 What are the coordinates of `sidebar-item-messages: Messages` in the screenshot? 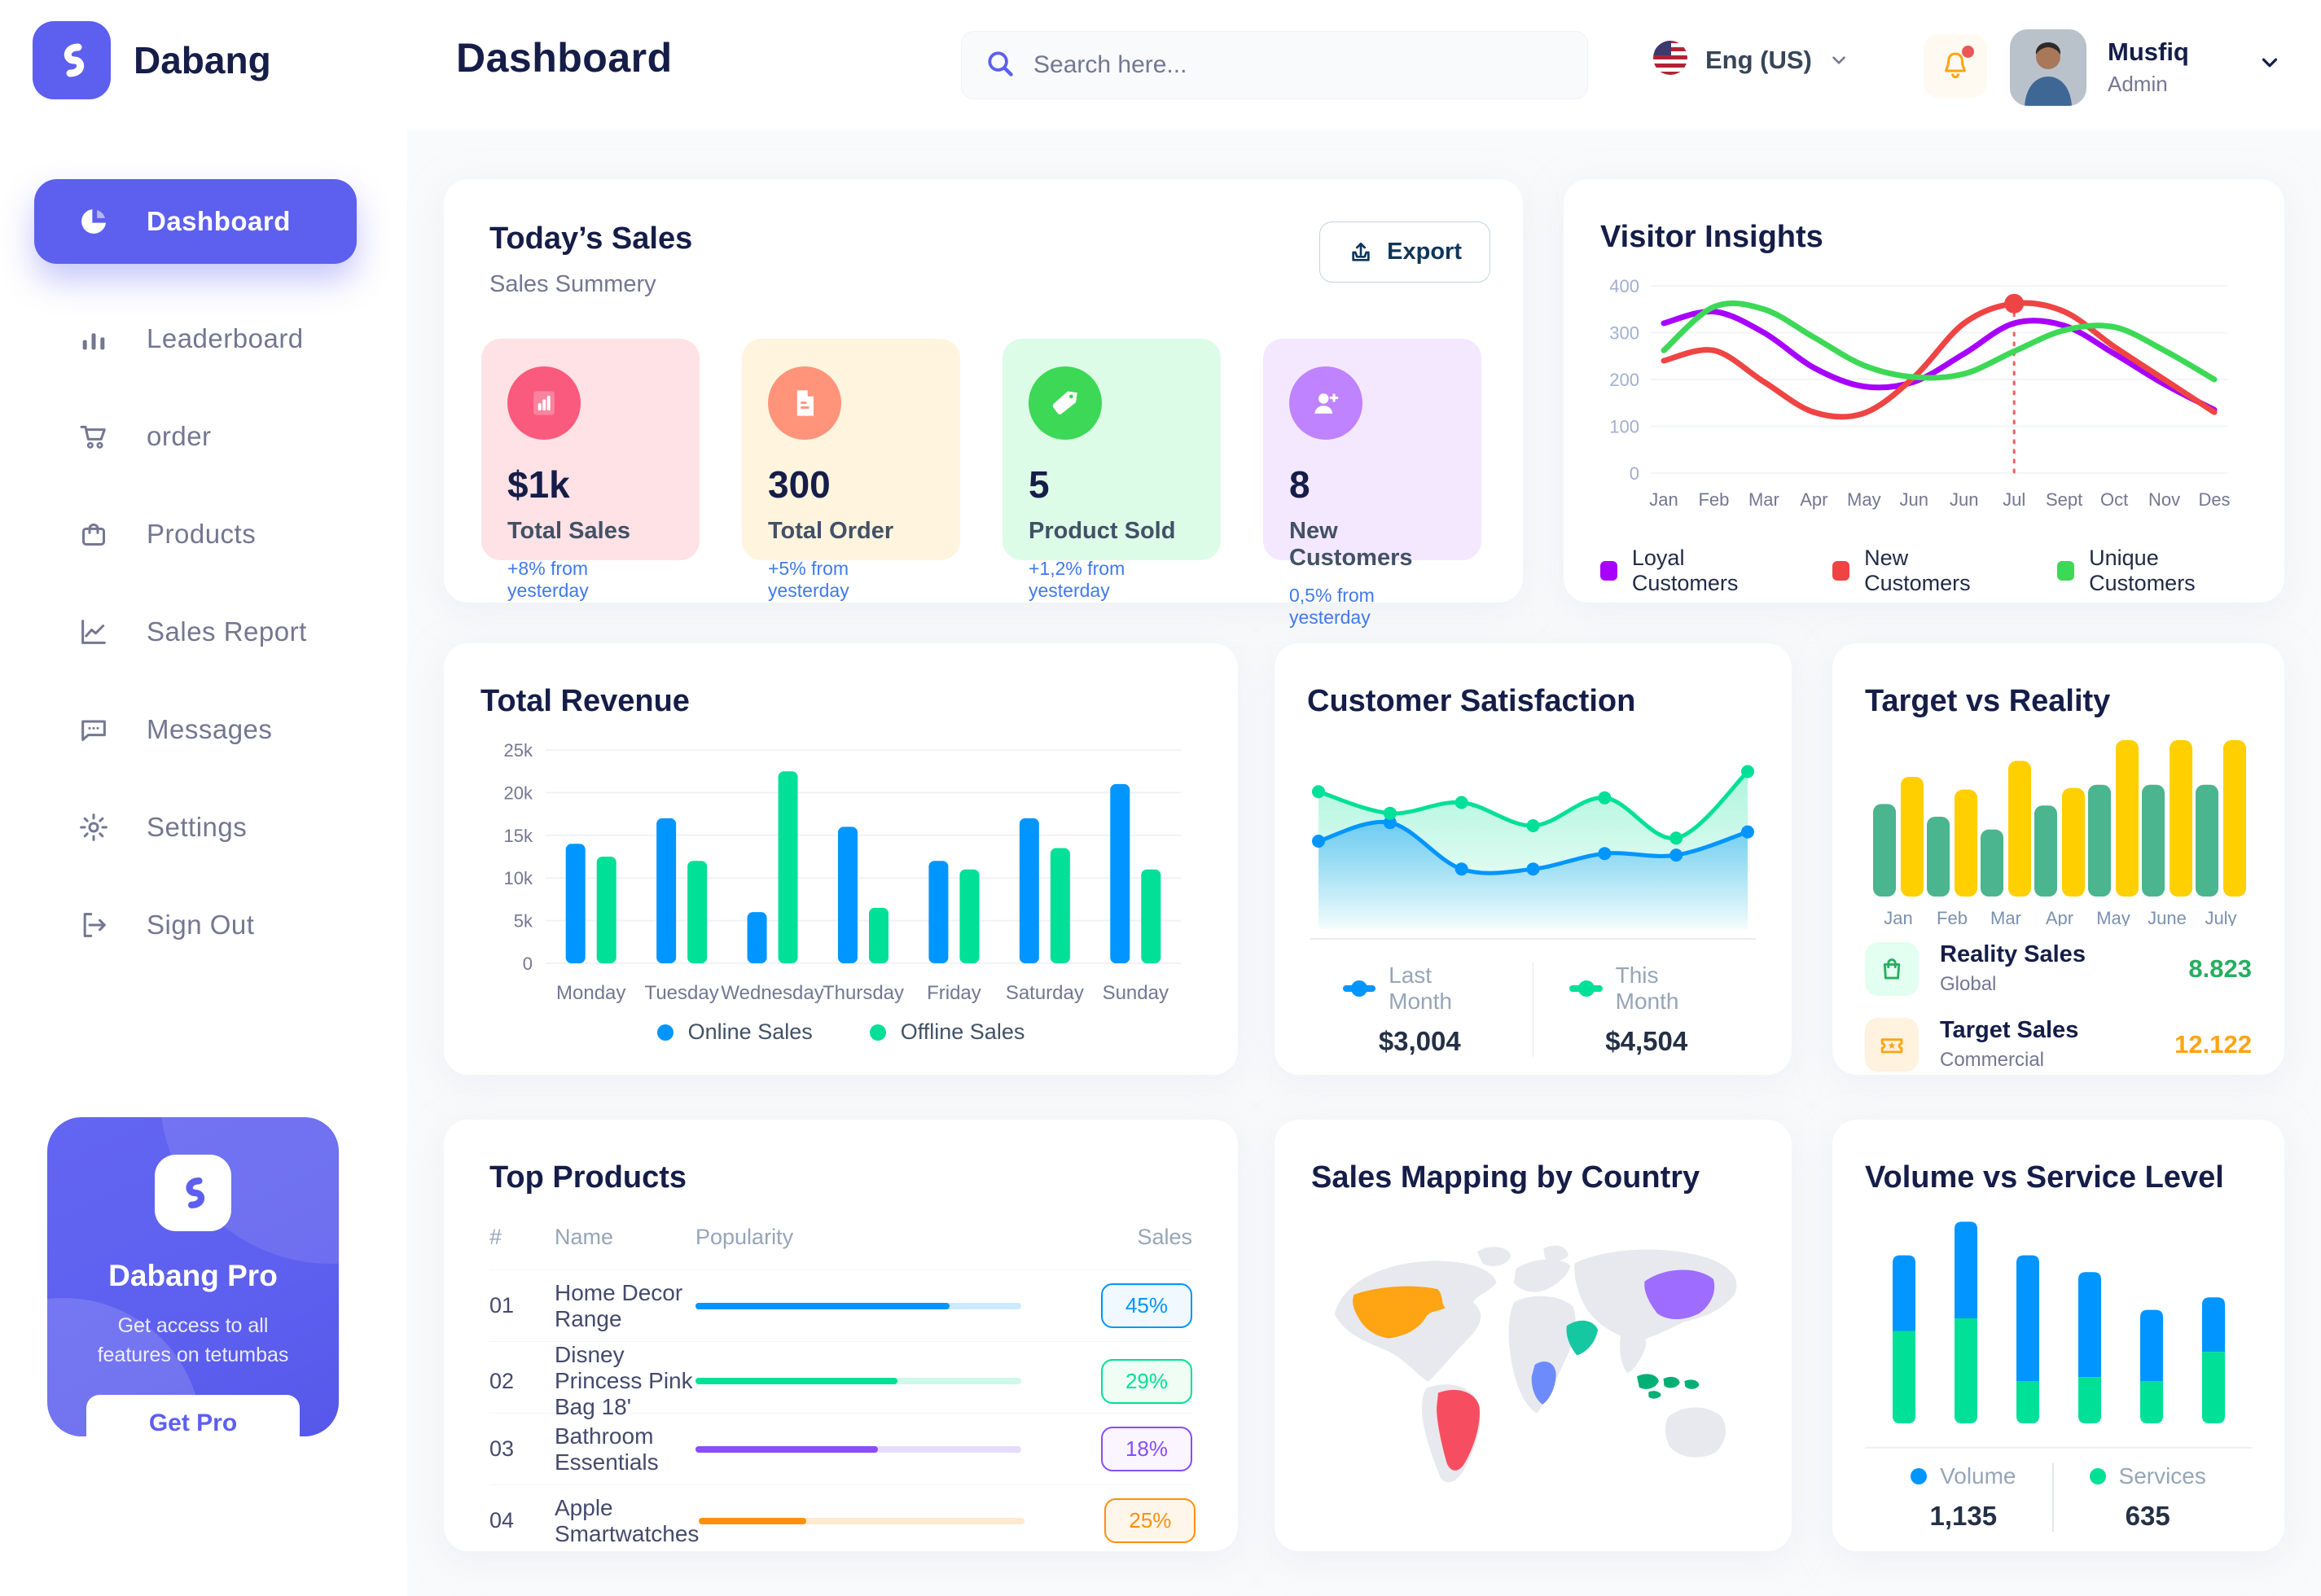 It's located at (195, 730).